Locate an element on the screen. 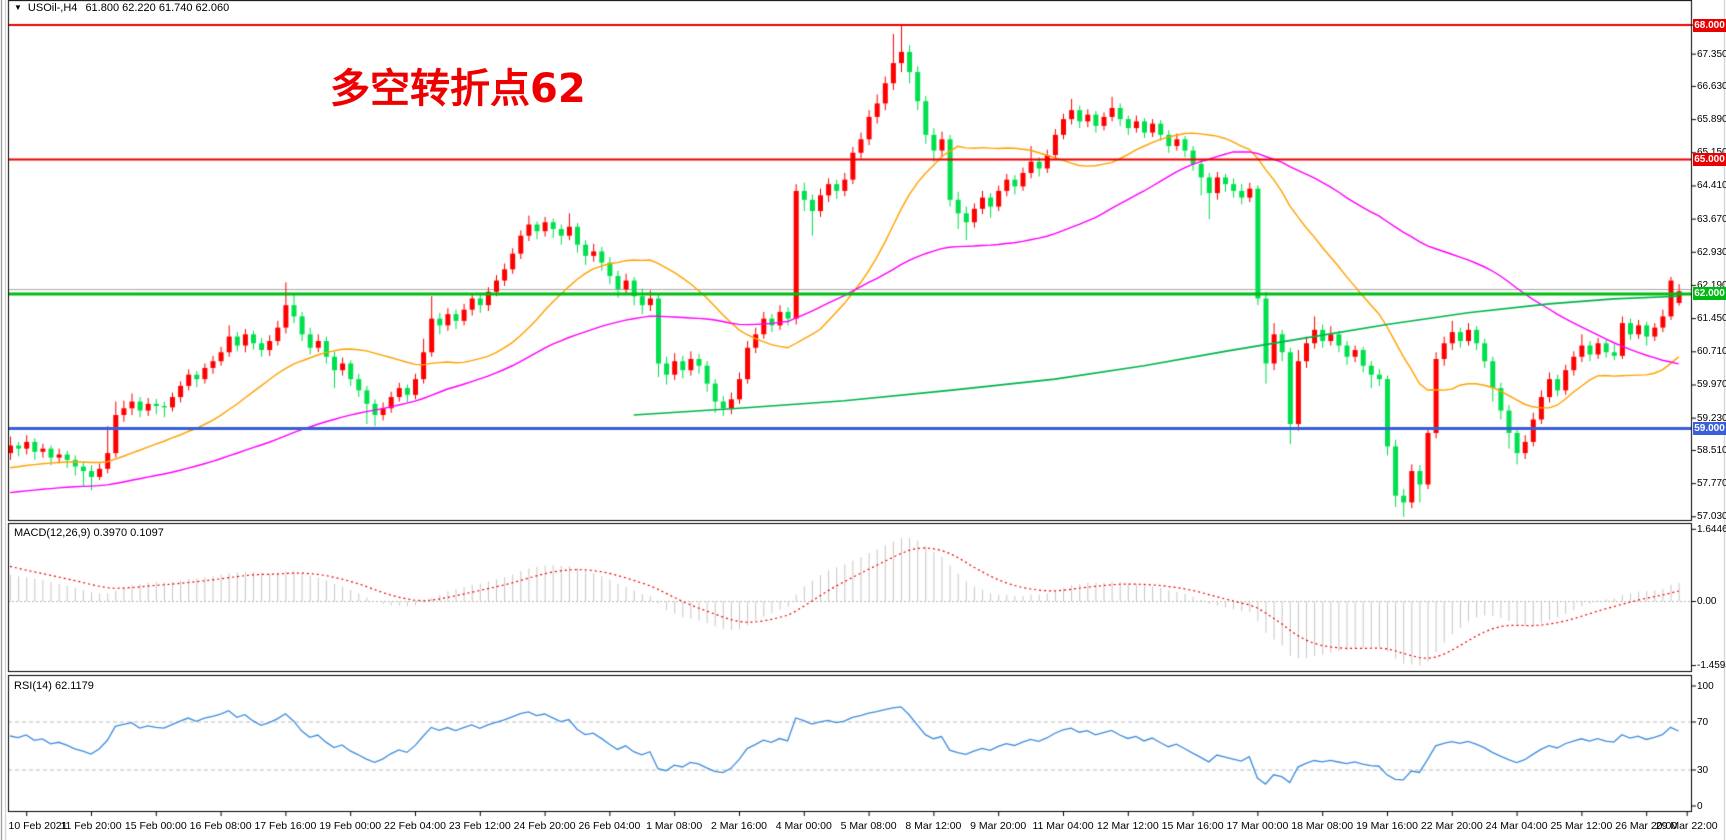 Image resolution: width=1726 pixels, height=840 pixels. price-level-badge: 68.000 is located at coordinates (1709, 25).